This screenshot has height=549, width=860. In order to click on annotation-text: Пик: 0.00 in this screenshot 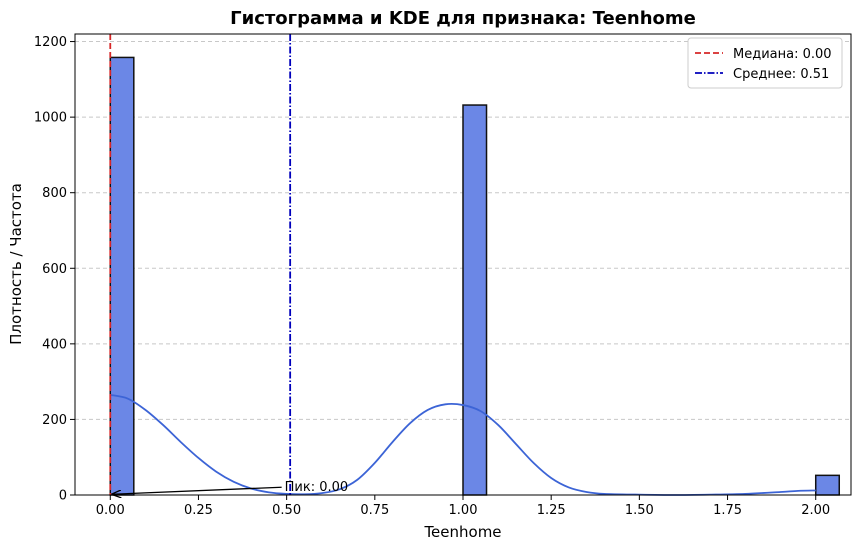, I will do `click(317, 487)`.